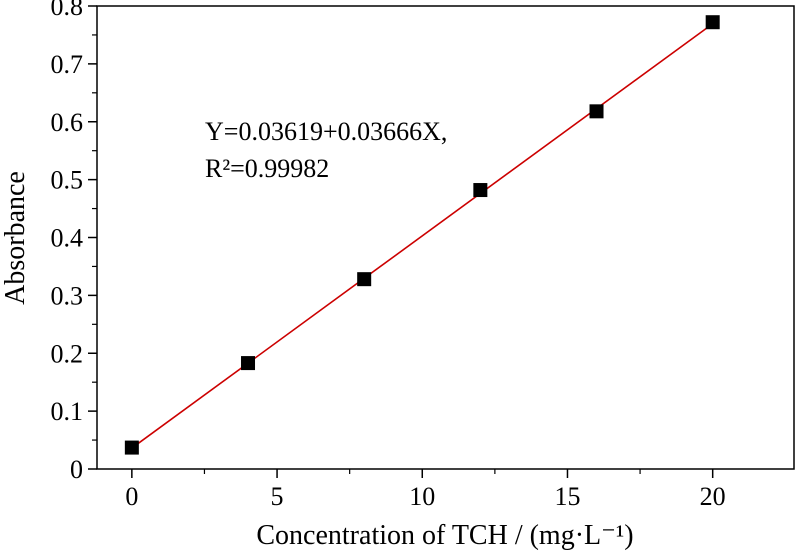  Describe the element at coordinates (713, 496) in the screenshot. I see `x-tick-label: 20` at that location.